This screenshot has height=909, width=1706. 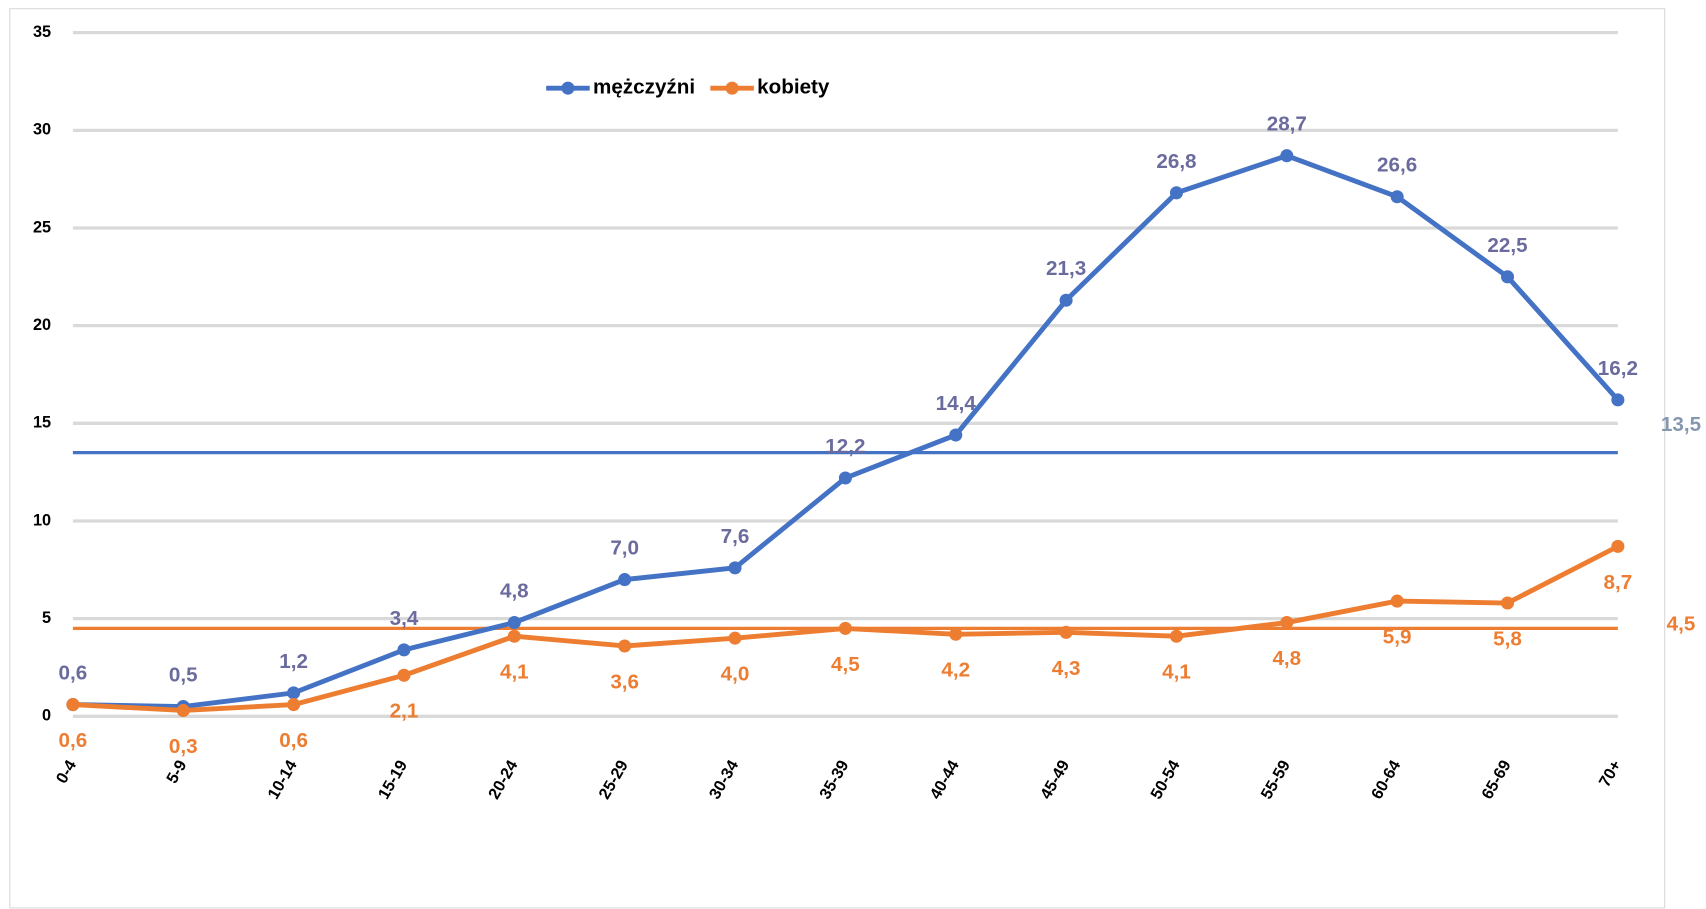 What do you see at coordinates (735, 674) in the screenshot?
I see `data-label: 4,0` at bounding box center [735, 674].